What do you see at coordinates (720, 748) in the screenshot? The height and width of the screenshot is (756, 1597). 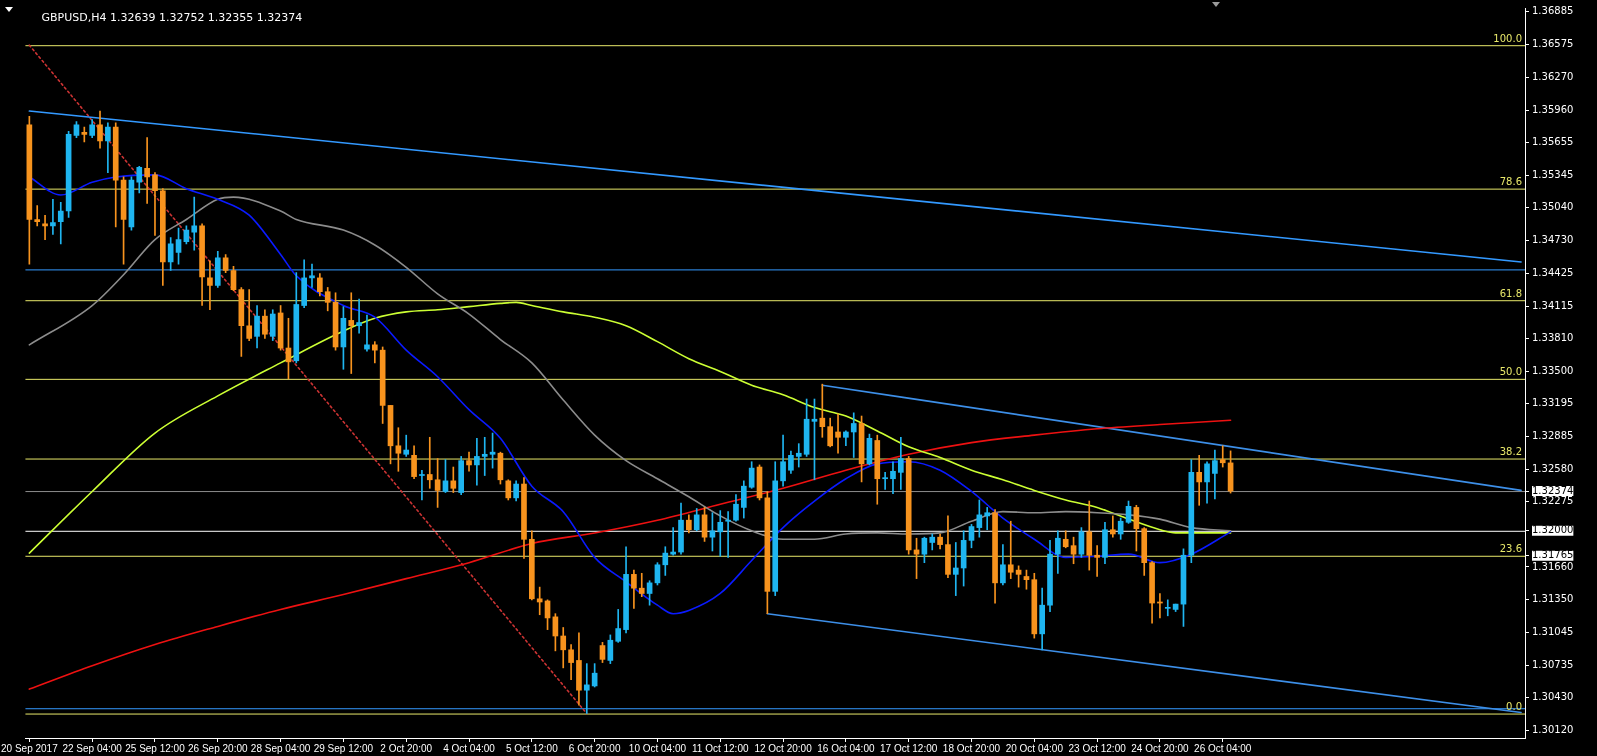 I see `x-tick-label: 11 Oct 12:00` at bounding box center [720, 748].